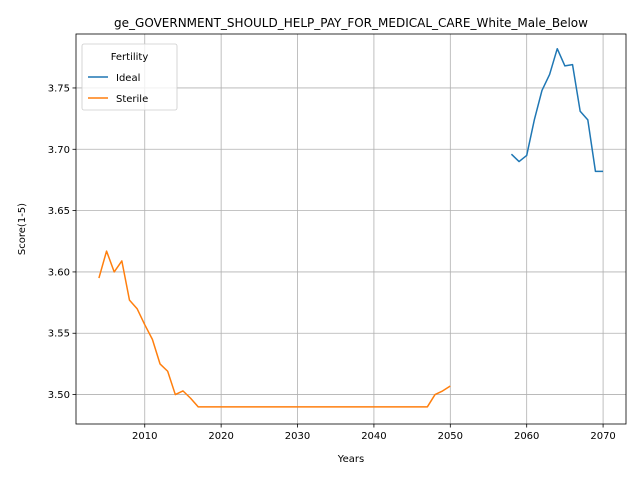 The image size is (640, 480). Describe the element at coordinates (59, 88) in the screenshot. I see `y-tick-label: 3.75` at that location.